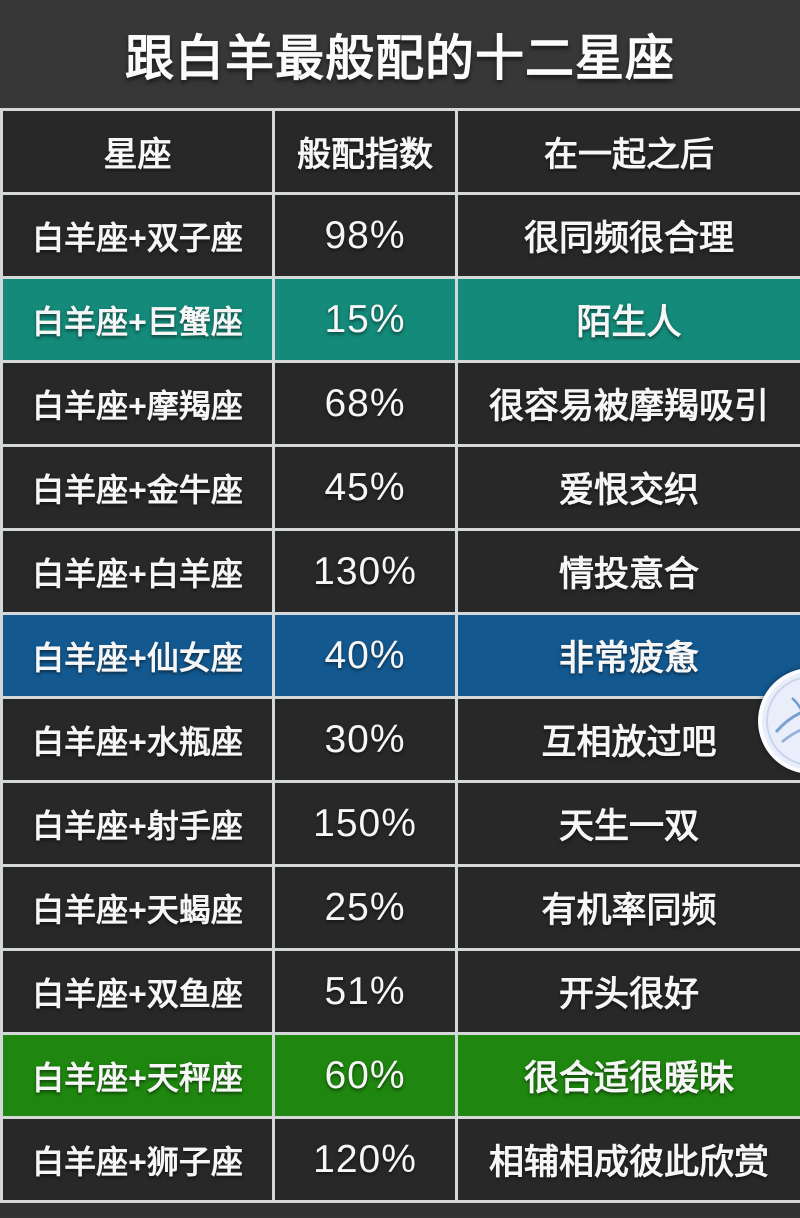 The width and height of the screenshot is (800, 1218). What do you see at coordinates (137, 487) in the screenshot?
I see `zodiac-pair-cell: 白羊座+金牛座` at bounding box center [137, 487].